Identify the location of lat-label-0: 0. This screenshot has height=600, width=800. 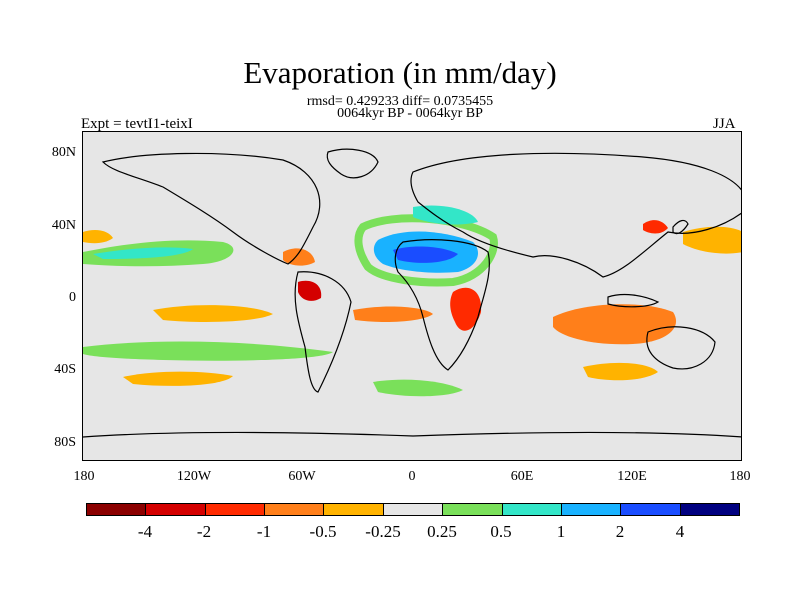
(72, 297).